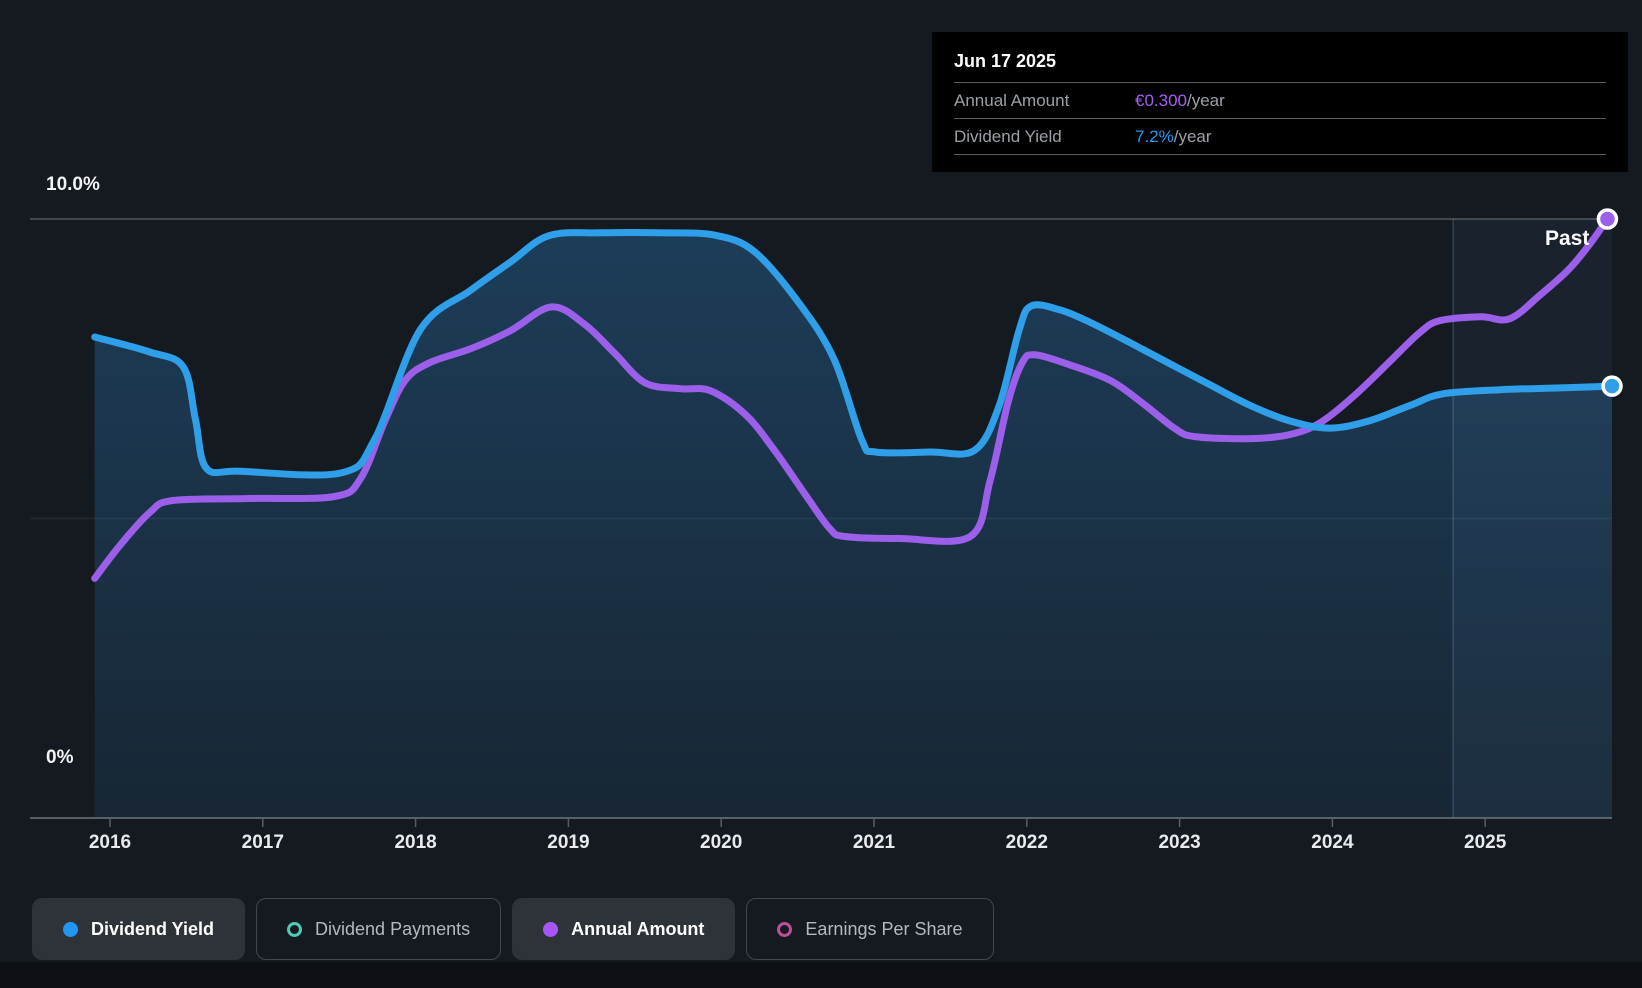  I want to click on legend-label: Annual Amount, so click(638, 928).